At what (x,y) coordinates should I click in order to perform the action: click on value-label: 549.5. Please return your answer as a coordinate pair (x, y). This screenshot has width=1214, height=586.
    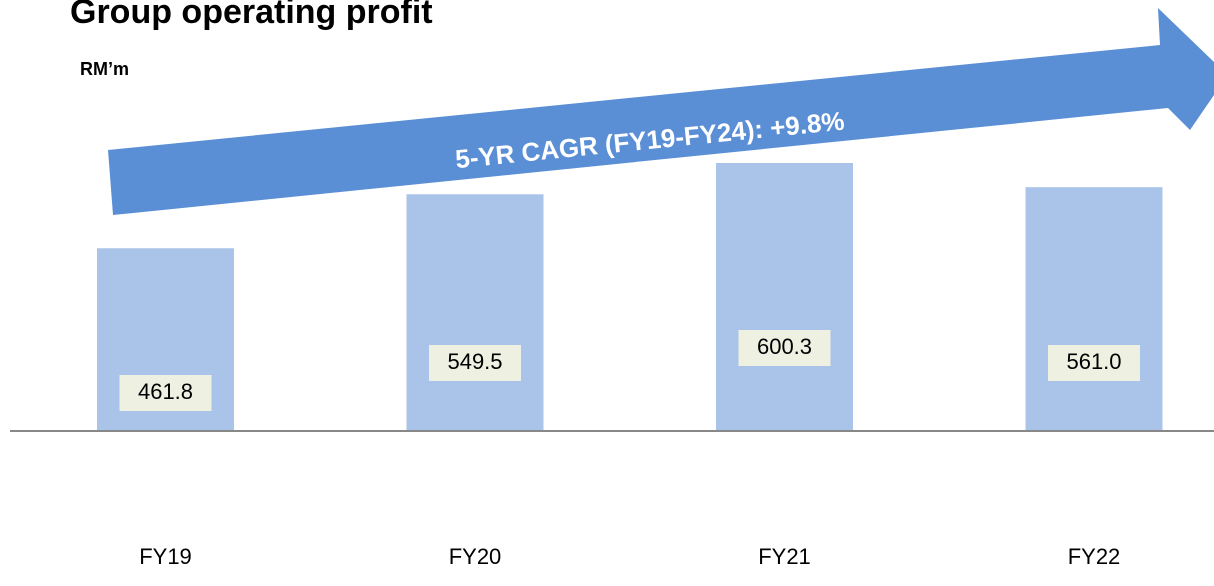
    Looking at the image, I should click on (474, 361).